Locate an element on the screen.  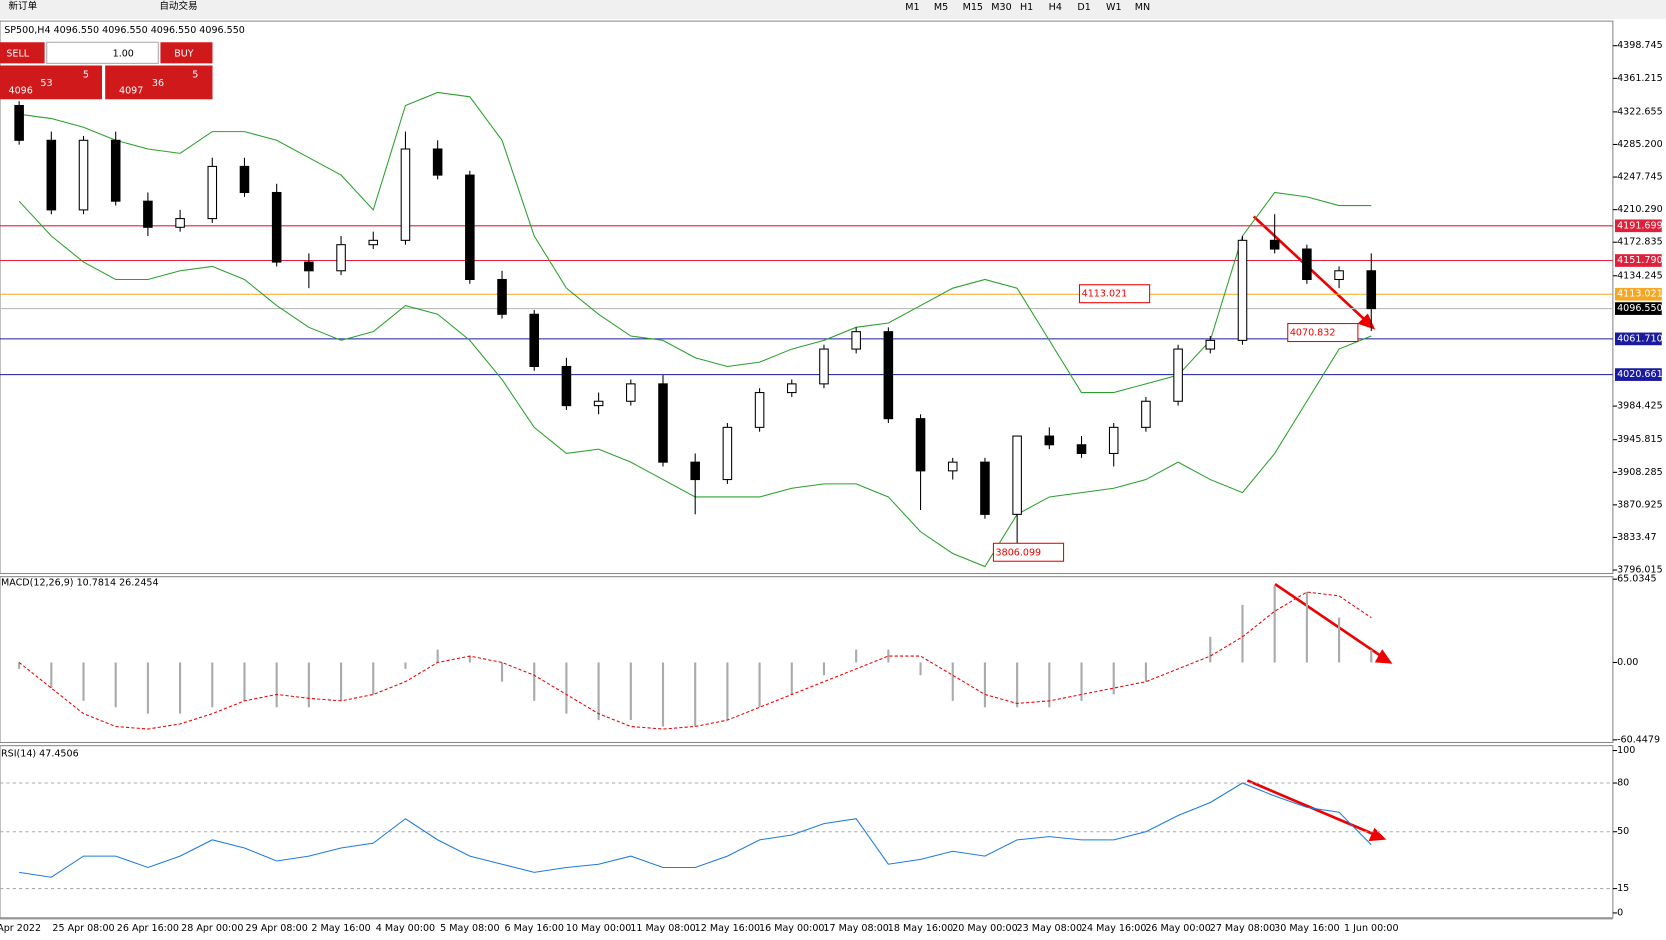
sell-button is located at coordinates (22, 53).